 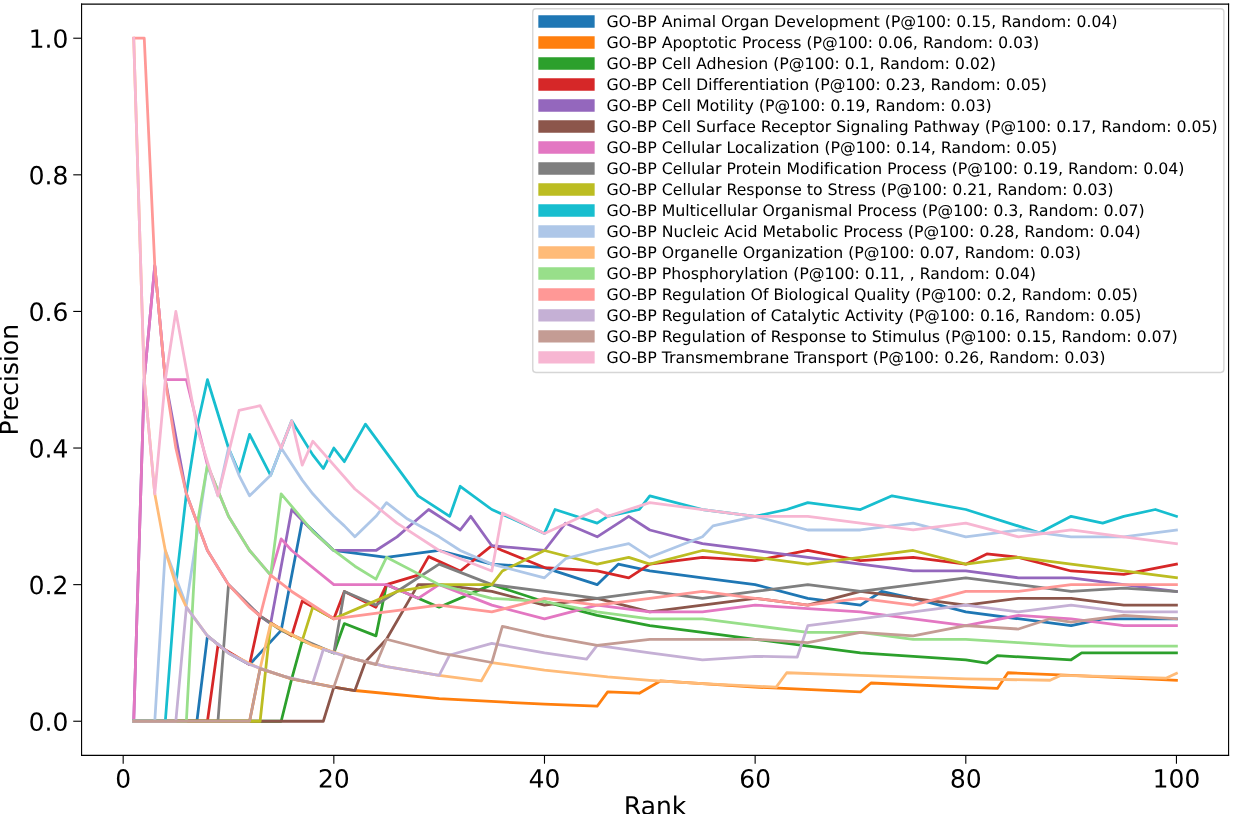 What do you see at coordinates (48, 175) in the screenshot?
I see `y-tick-label: 0.8` at bounding box center [48, 175].